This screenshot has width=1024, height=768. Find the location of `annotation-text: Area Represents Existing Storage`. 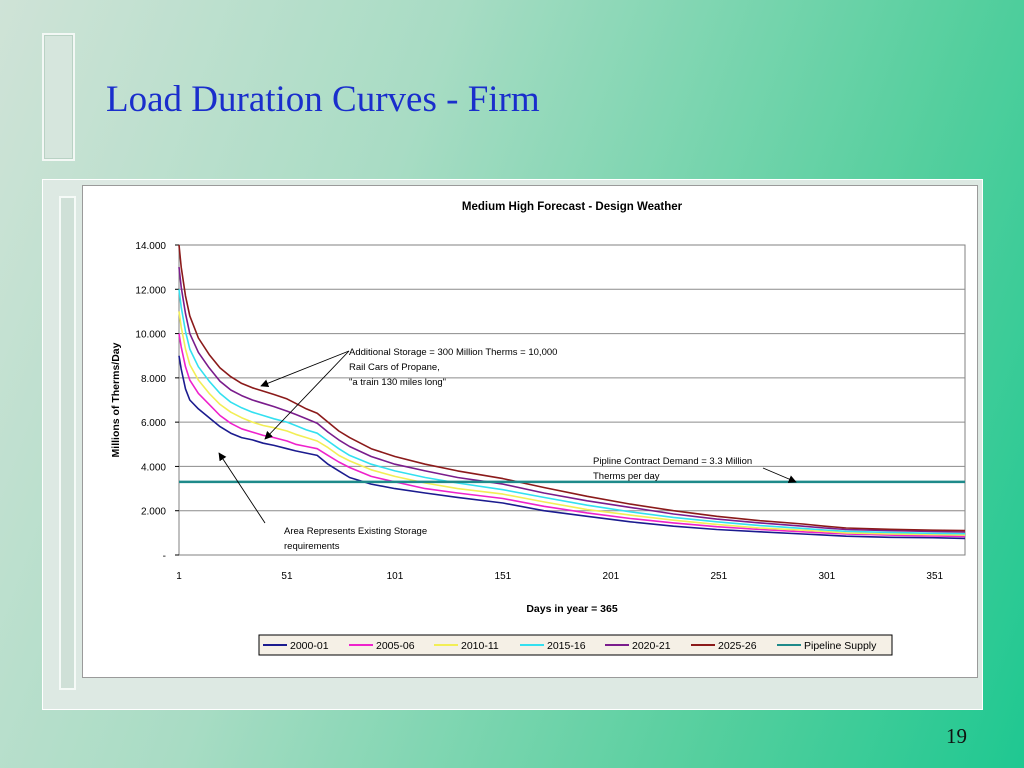

annotation-text: Area Represents Existing Storage is located at coordinates (355, 531).